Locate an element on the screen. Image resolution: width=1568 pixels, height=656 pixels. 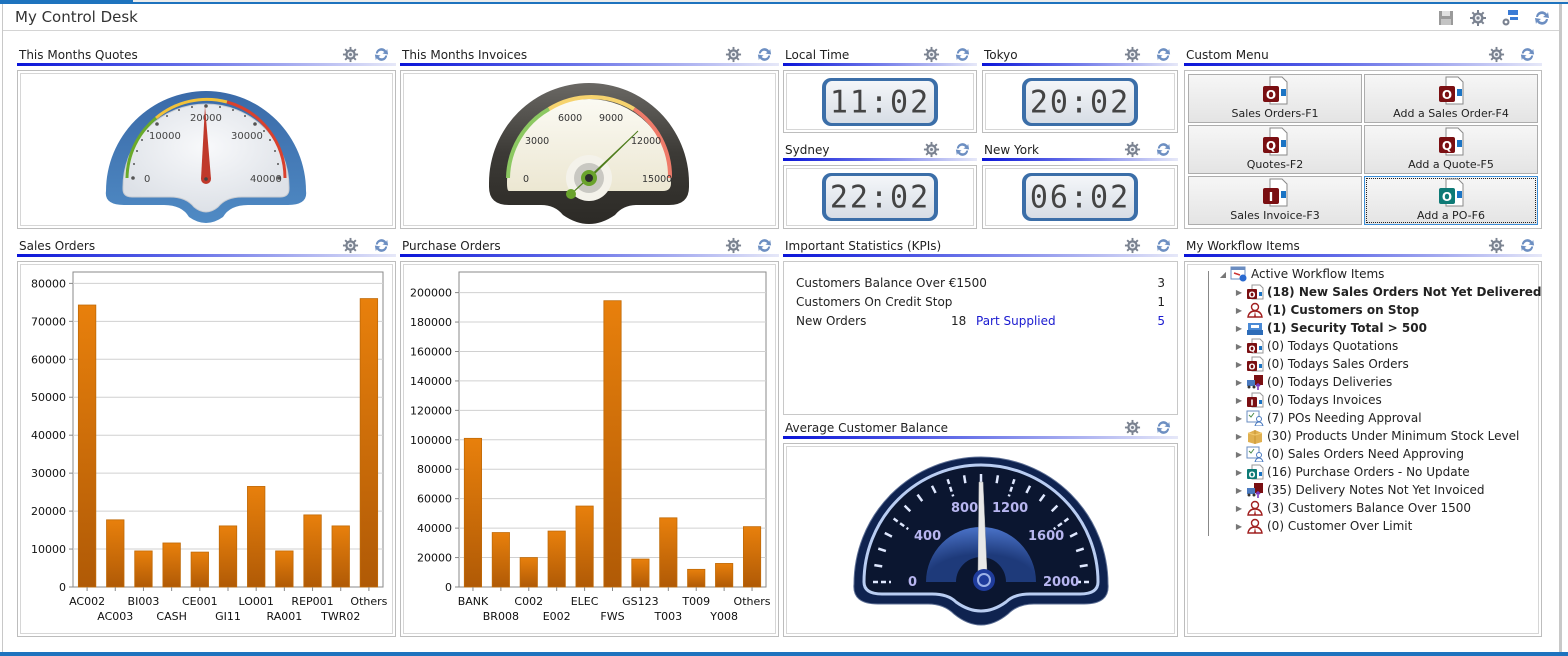
add-po-button: O Add a PO-F6 is located at coordinates (1451, 200).